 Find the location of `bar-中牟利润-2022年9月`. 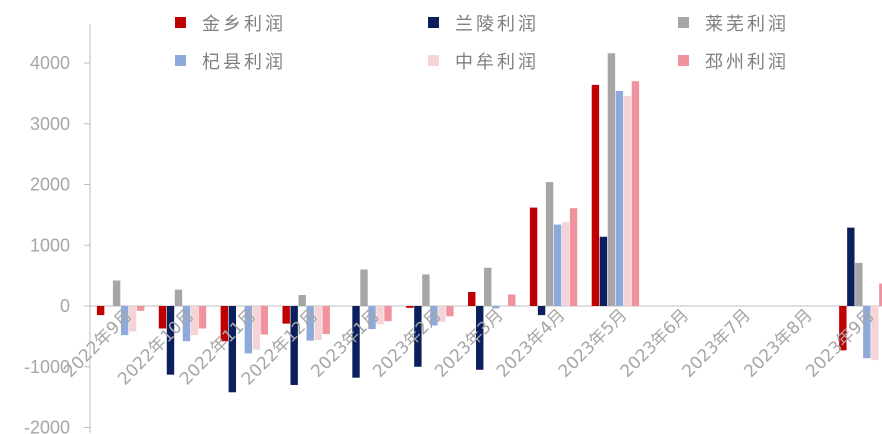

bar-中牟利润-2022年9月 is located at coordinates (132, 319).